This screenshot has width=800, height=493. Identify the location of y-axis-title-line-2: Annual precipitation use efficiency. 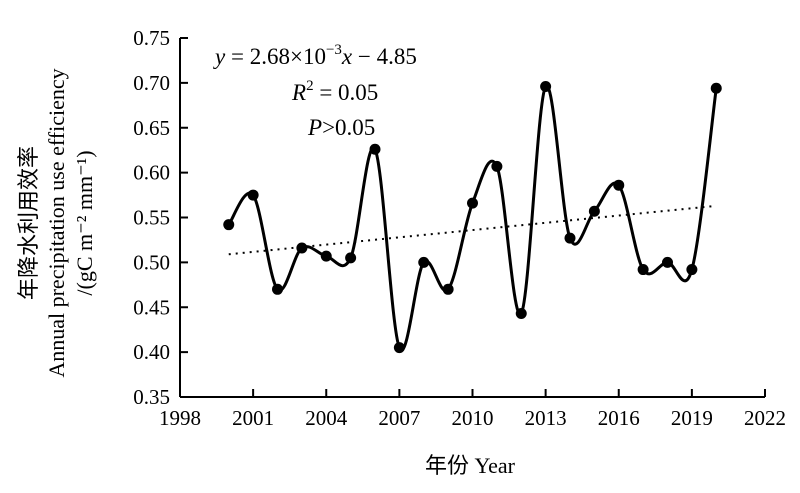
(56, 222).